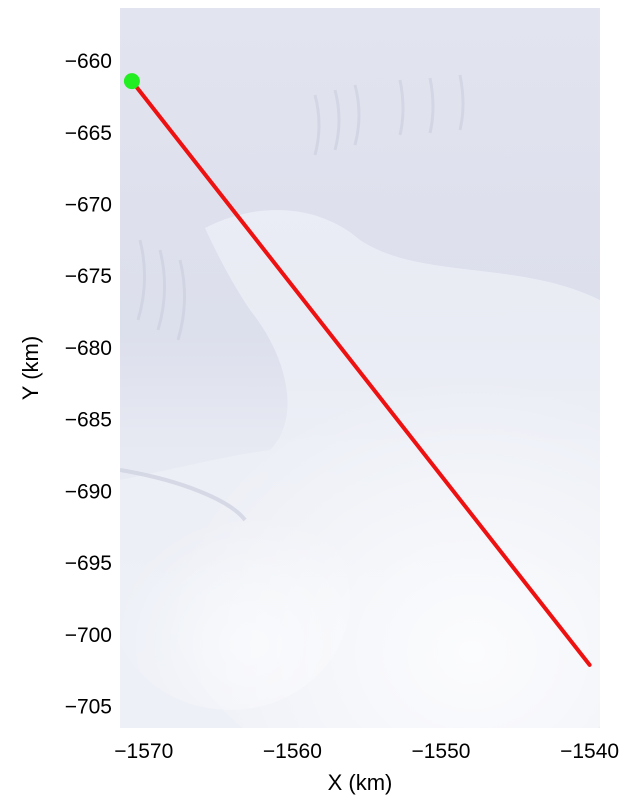  What do you see at coordinates (88, 563) in the screenshot?
I see `y-tick-label: −695` at bounding box center [88, 563].